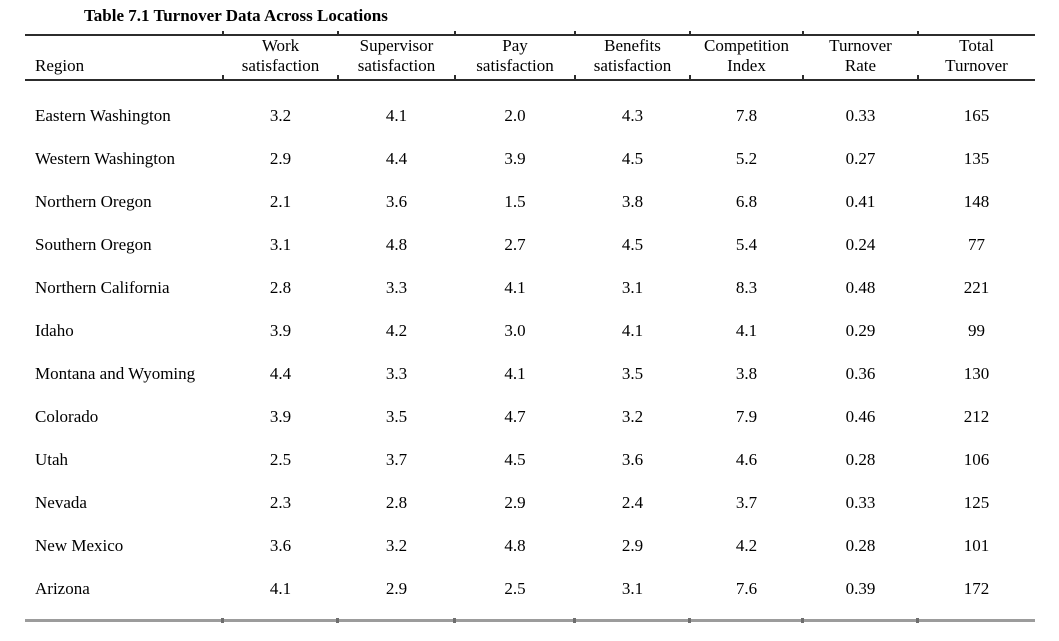  What do you see at coordinates (746, 244) in the screenshot?
I see `value-cell: 5.4` at bounding box center [746, 244].